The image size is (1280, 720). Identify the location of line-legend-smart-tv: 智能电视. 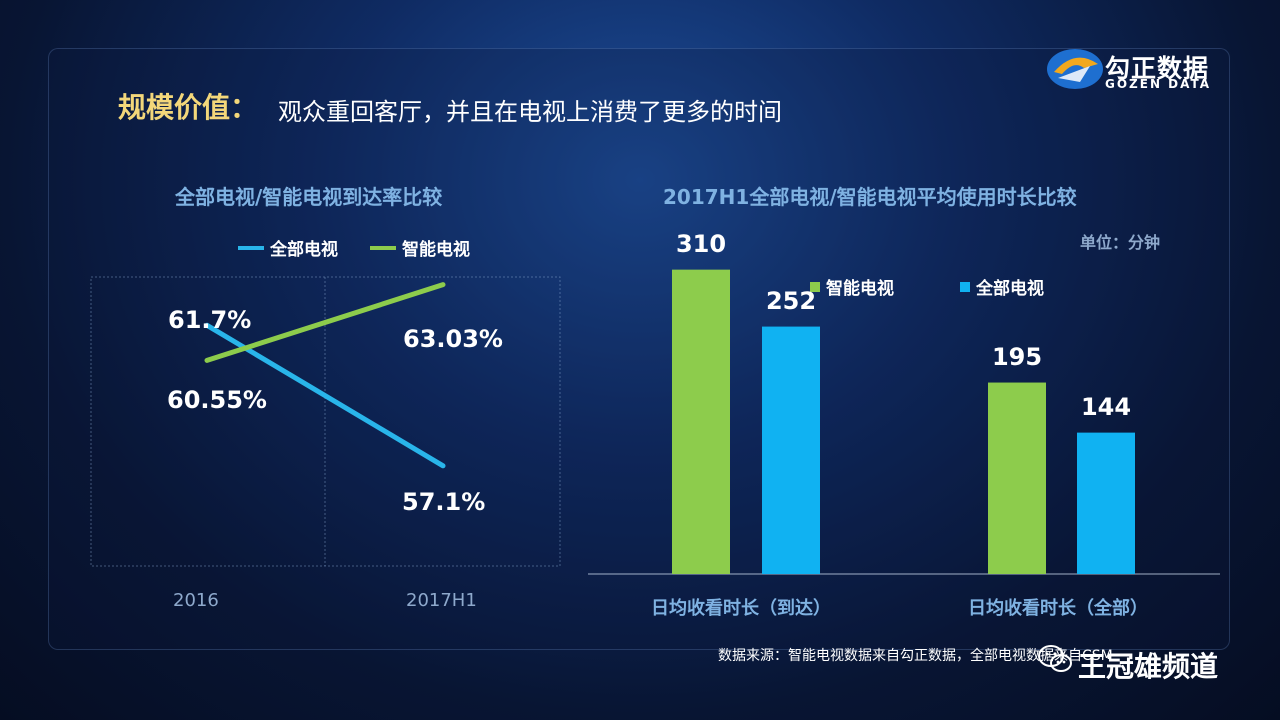
(420, 247).